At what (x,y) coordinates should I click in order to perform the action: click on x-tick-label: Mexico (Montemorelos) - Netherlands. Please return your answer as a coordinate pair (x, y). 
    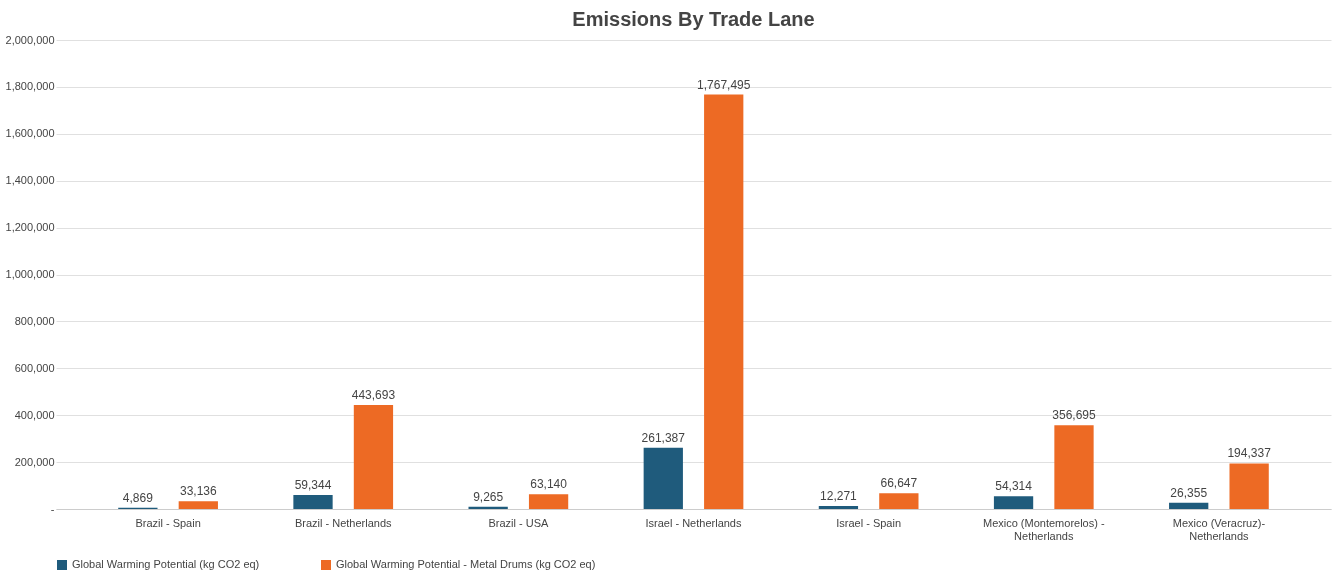
    Looking at the image, I should click on (1043, 529).